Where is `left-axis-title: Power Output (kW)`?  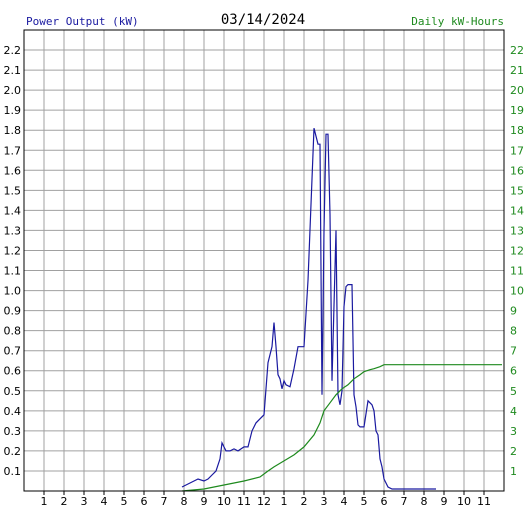 left-axis-title: Power Output (kW) is located at coordinates (82, 21).